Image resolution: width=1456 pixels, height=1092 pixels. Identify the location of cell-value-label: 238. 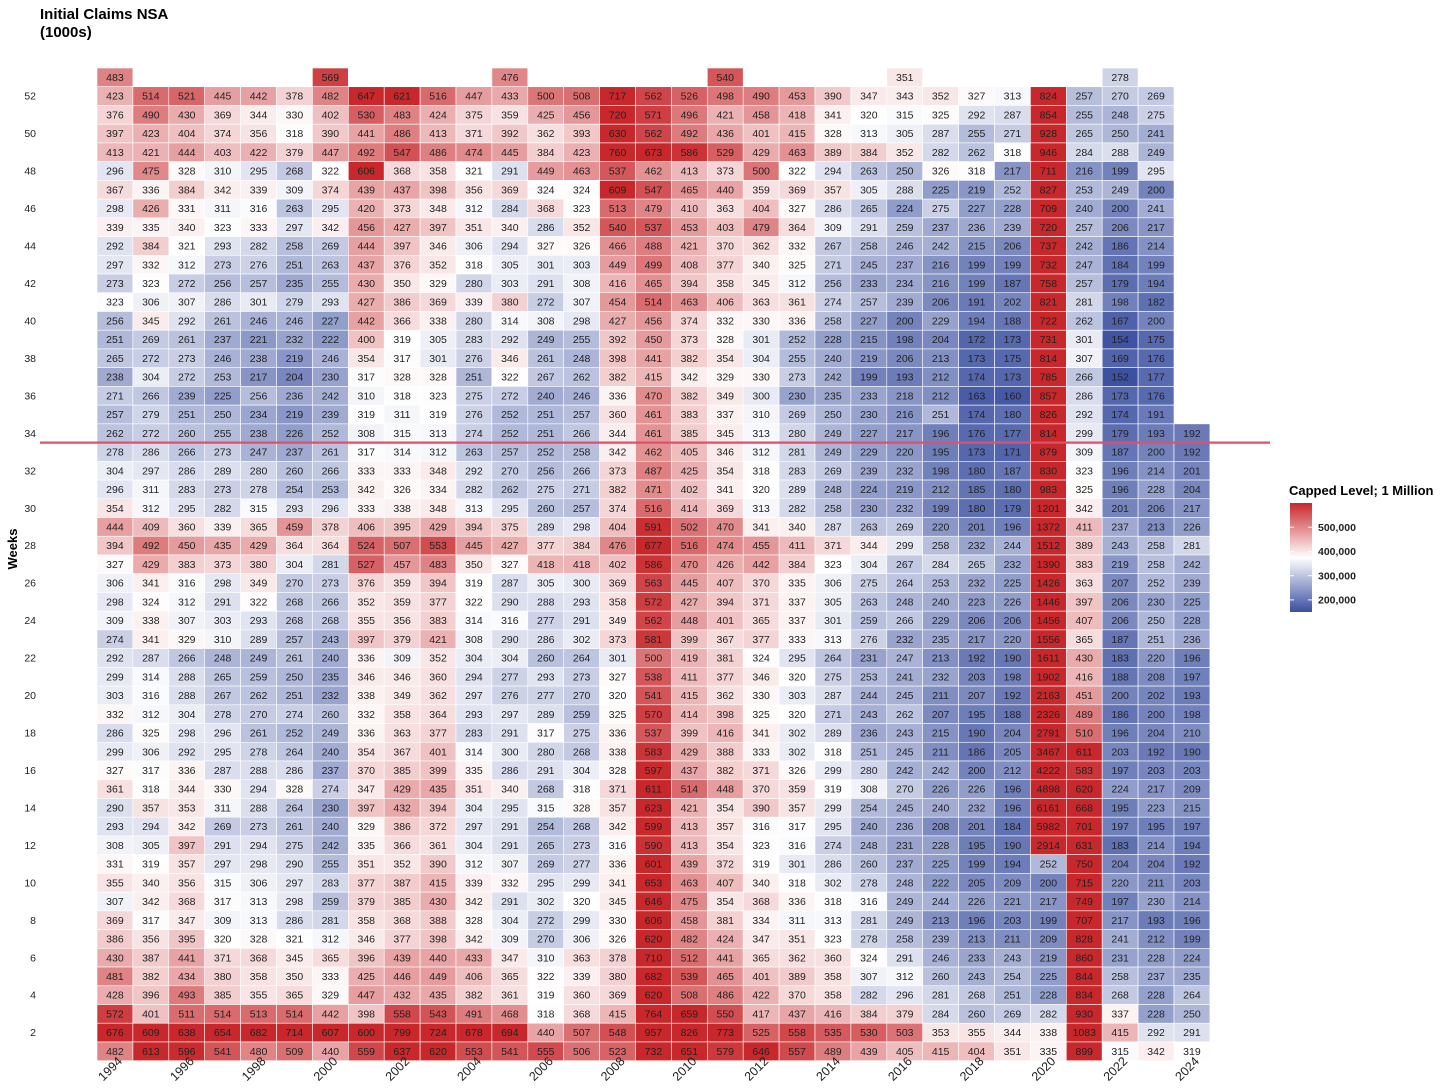
(115, 378).